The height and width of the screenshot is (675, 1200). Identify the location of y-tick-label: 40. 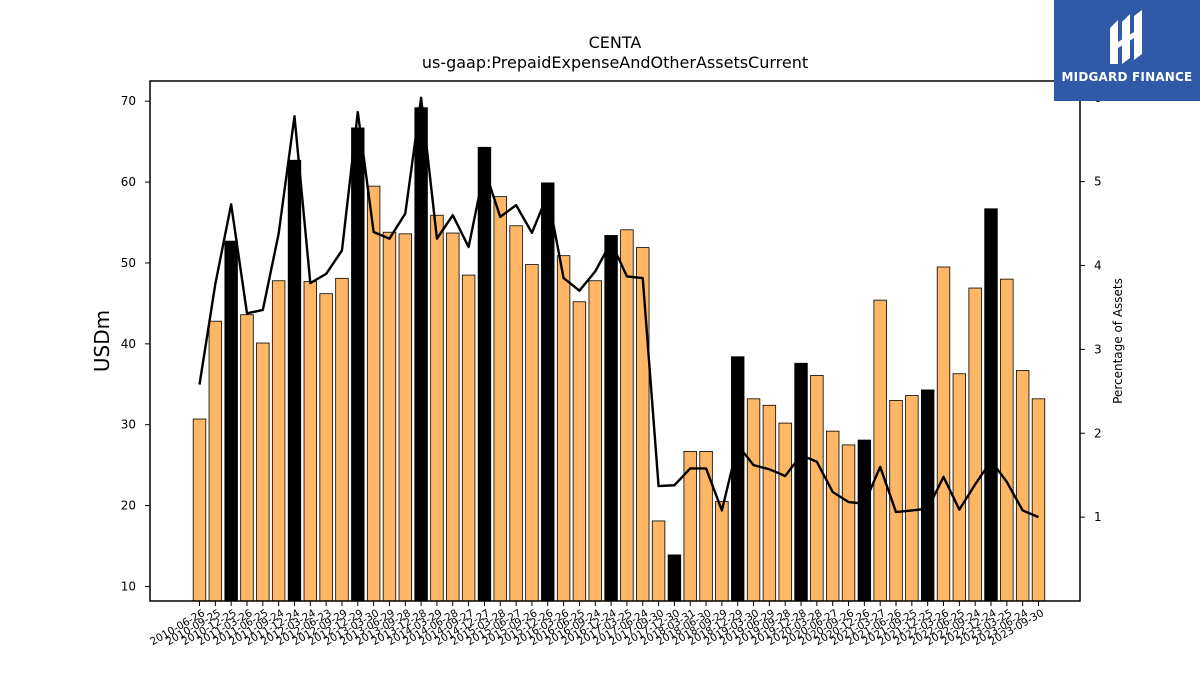
(128, 344).